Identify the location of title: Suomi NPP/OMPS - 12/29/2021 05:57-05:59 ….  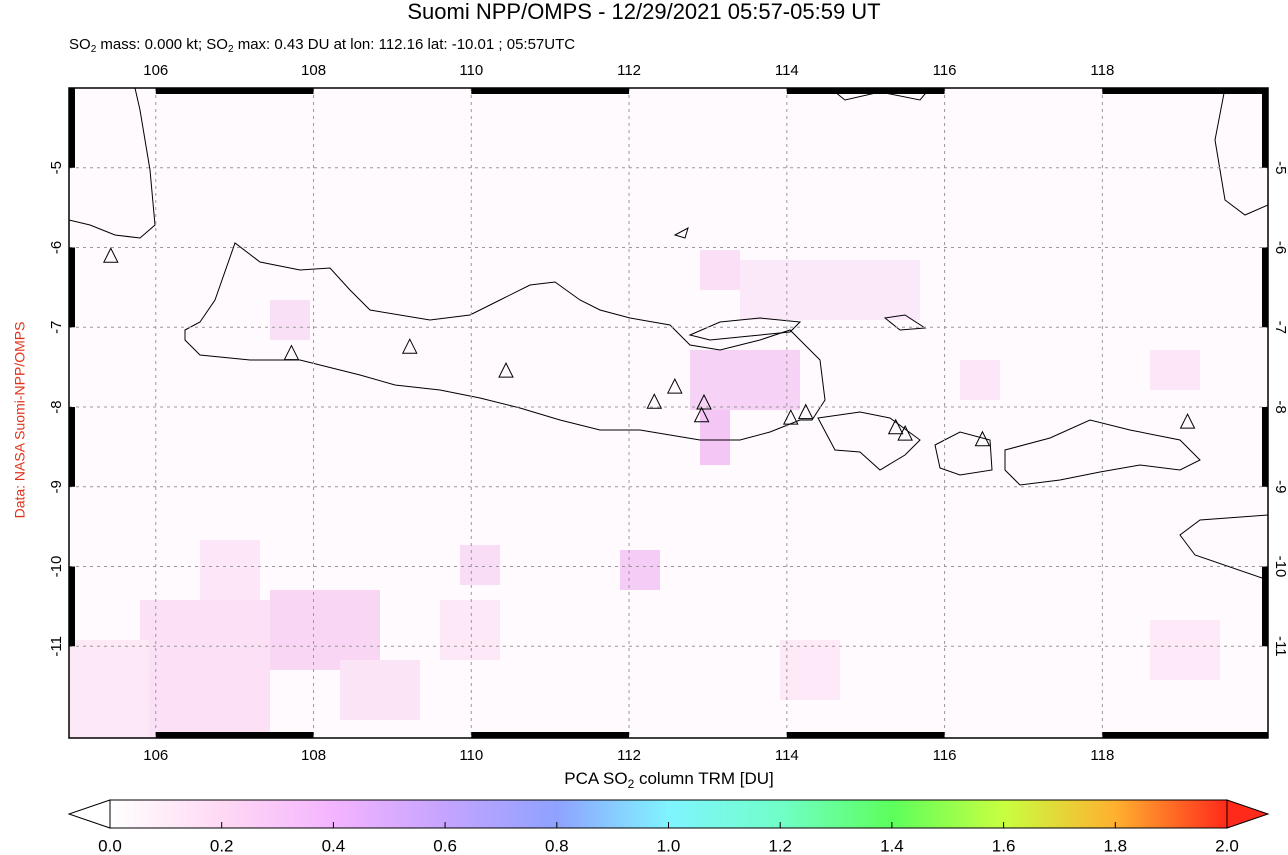
(643, 12).